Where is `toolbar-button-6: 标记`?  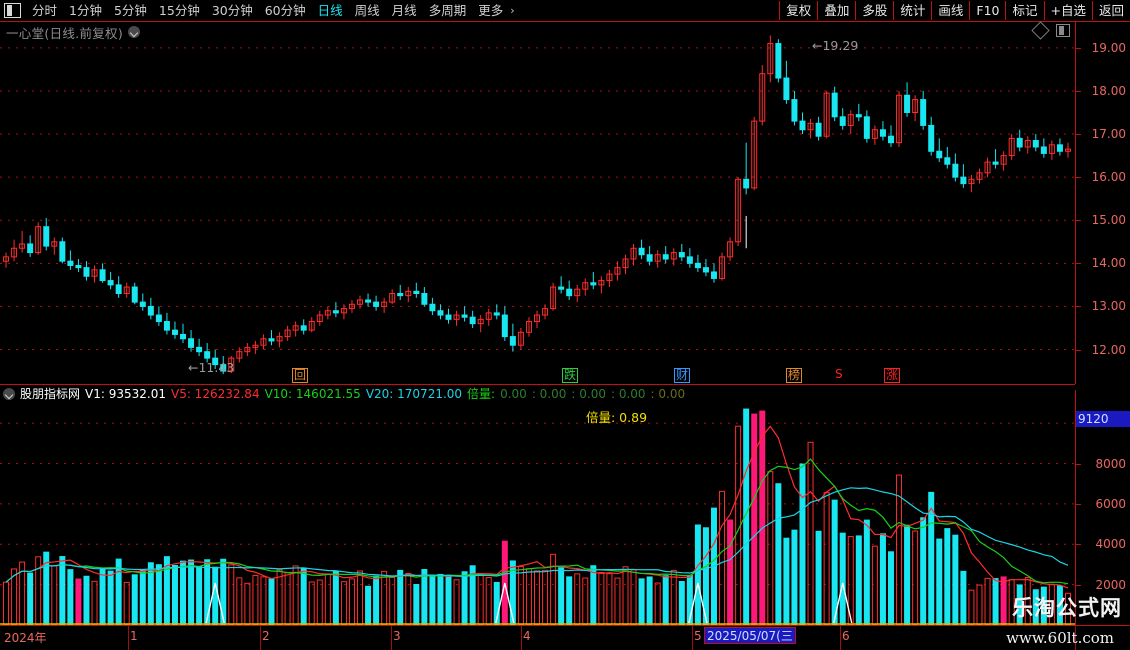 toolbar-button-6: 标记 is located at coordinates (1025, 10).